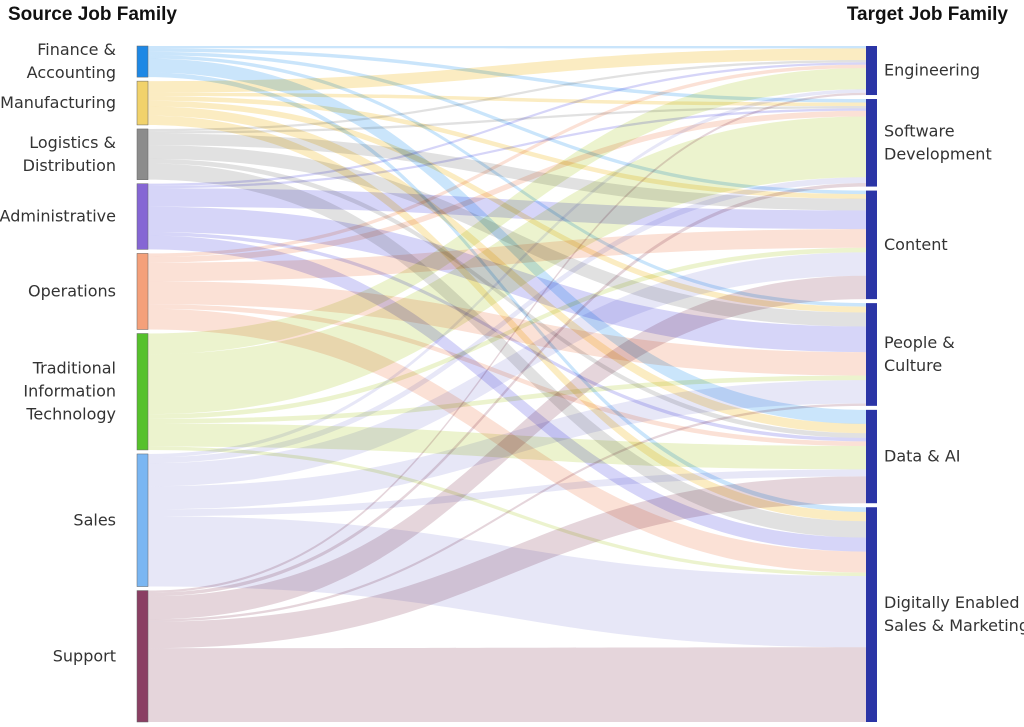 Image resolution: width=1024 pixels, height=727 pixels. I want to click on source-header: Source Job Family, so click(92, 14).